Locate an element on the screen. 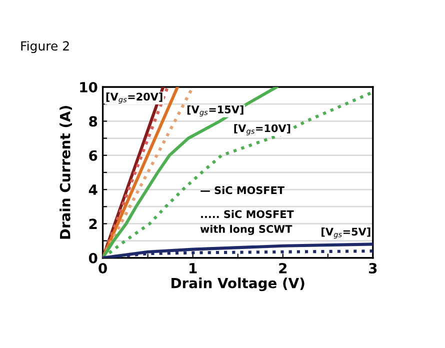  x-tick-label: 3 is located at coordinates (373, 268).